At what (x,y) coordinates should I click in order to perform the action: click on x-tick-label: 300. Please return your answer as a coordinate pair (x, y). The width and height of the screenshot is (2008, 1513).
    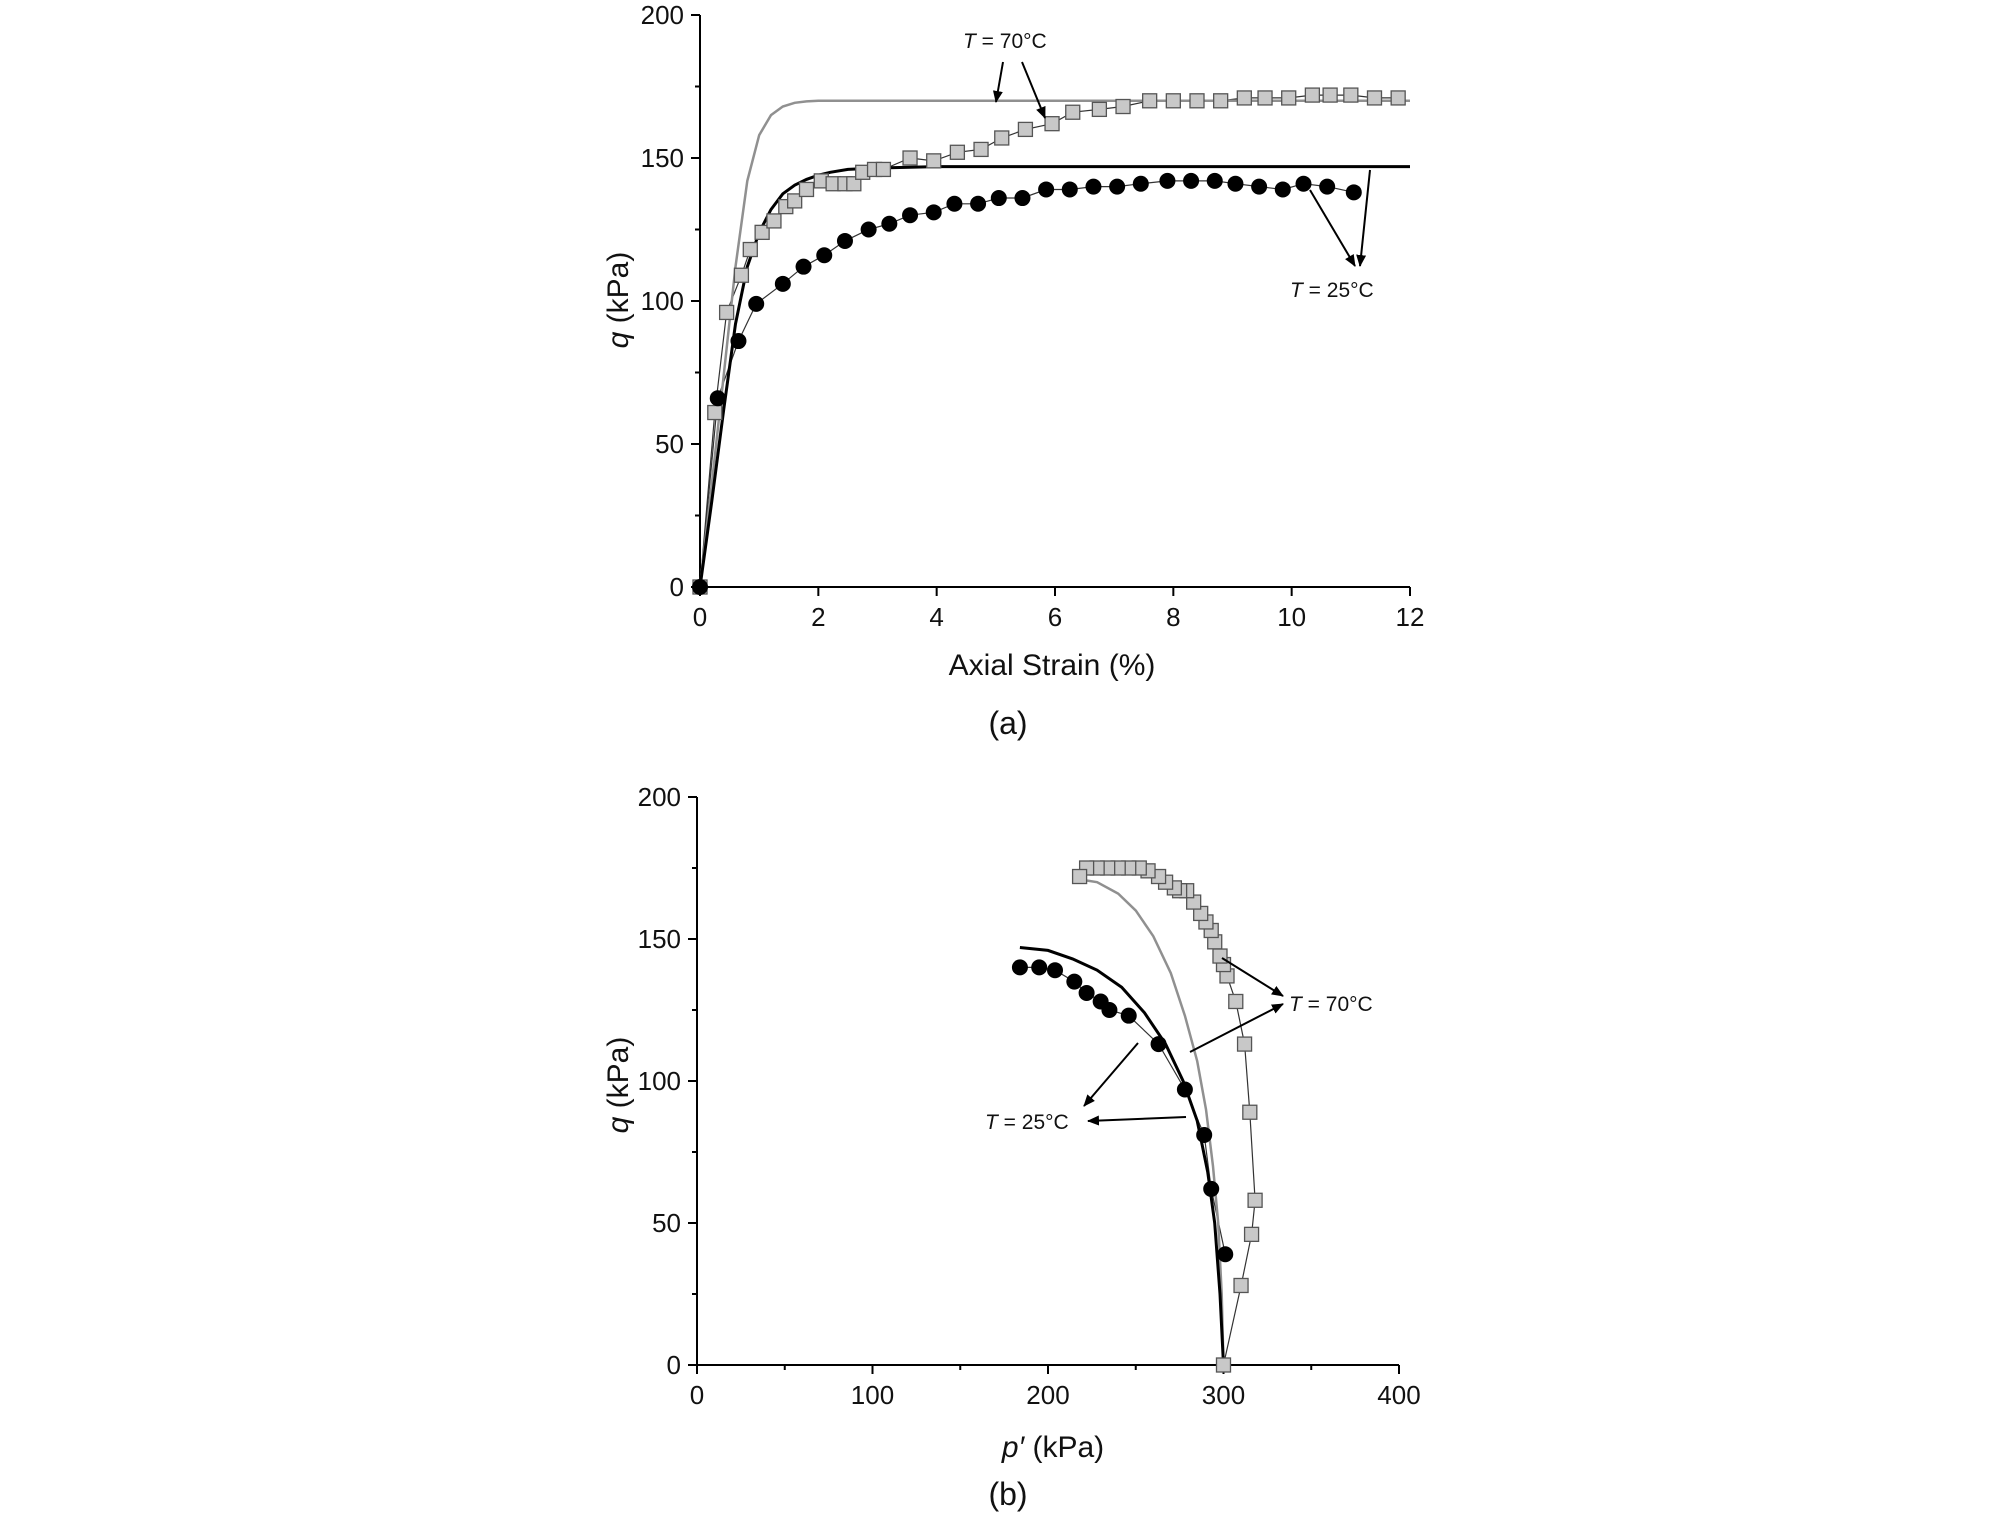
    Looking at the image, I should click on (1223, 1395).